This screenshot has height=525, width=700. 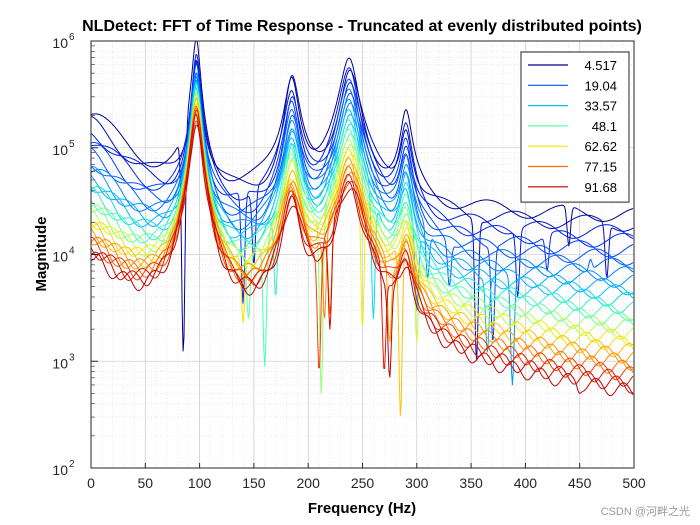 I want to click on legend-label: 62.62, so click(x=600, y=146).